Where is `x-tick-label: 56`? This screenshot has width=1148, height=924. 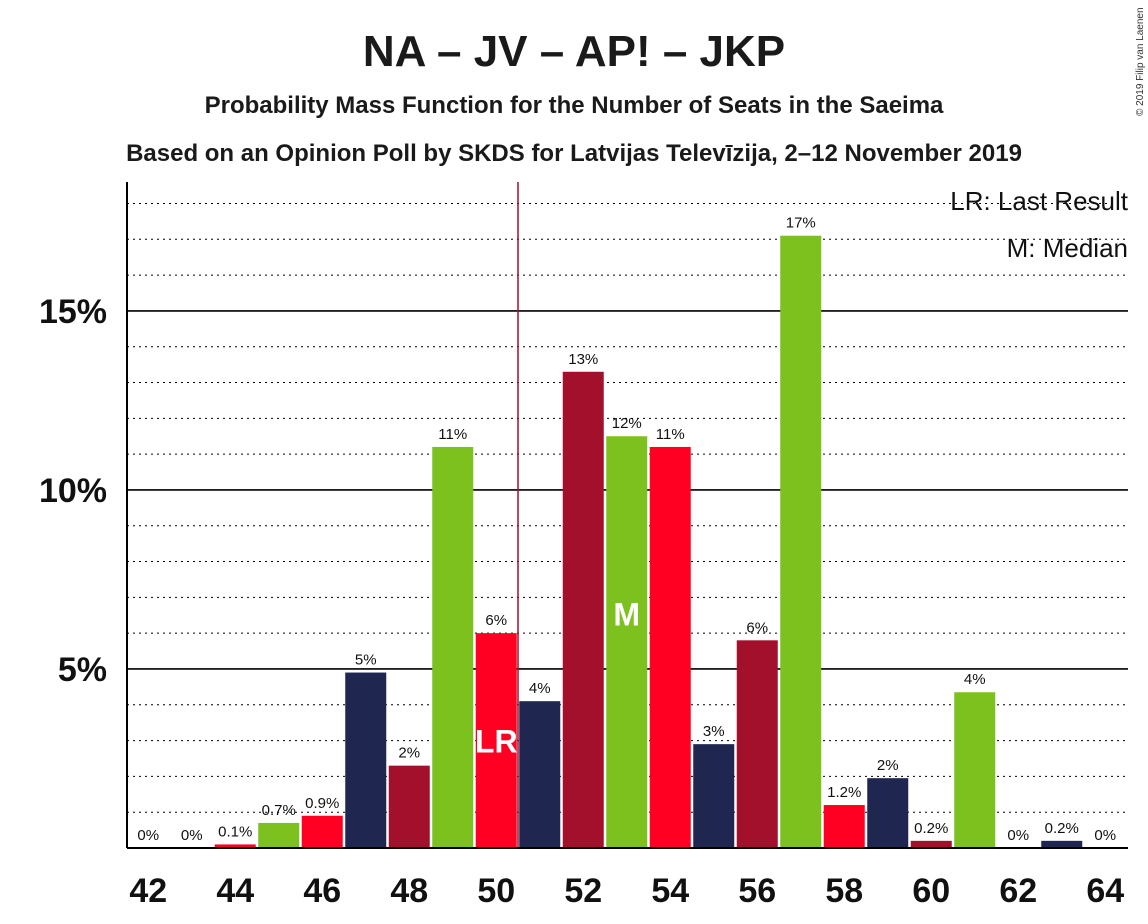
x-tick-label: 56 is located at coordinates (757, 891).